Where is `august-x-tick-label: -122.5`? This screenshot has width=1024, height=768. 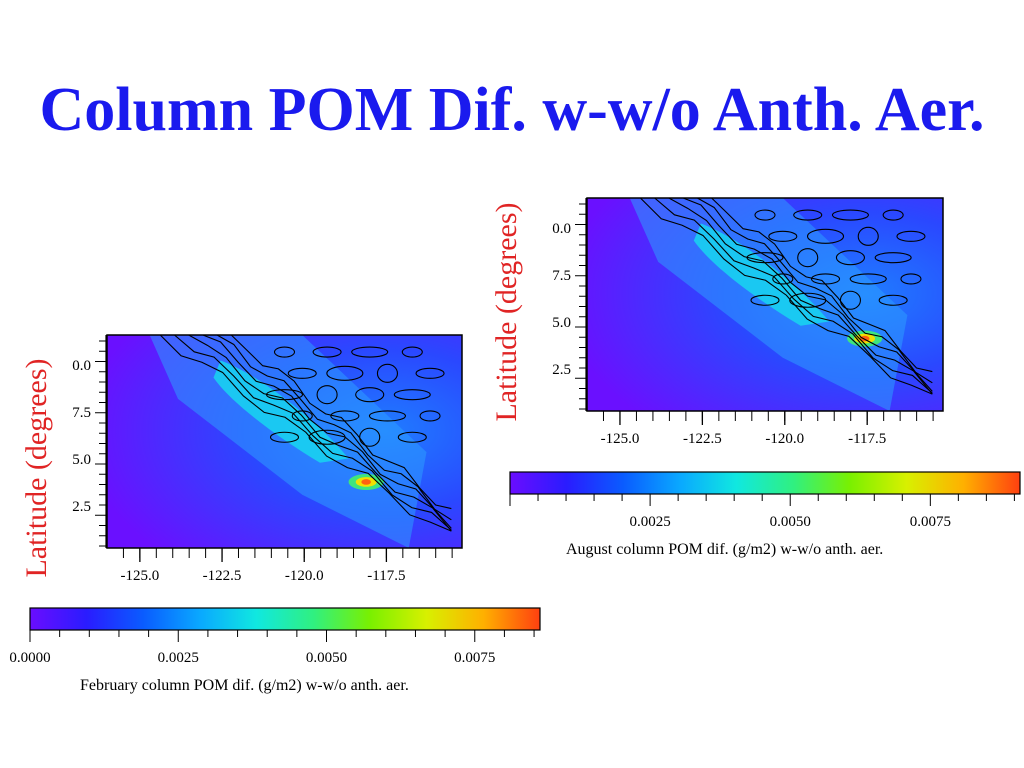 august-x-tick-label: -122.5 is located at coordinates (702, 439).